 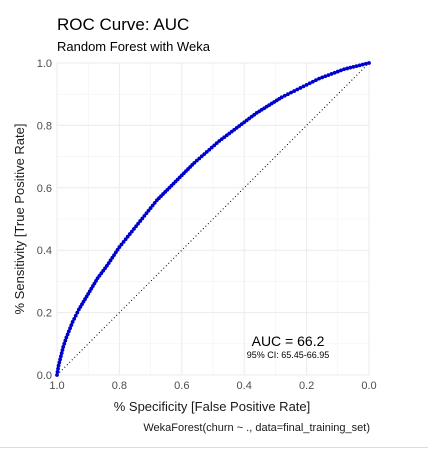 I want to click on ci-annotation: 95% CI: 65.45-66.95, so click(x=288, y=355).